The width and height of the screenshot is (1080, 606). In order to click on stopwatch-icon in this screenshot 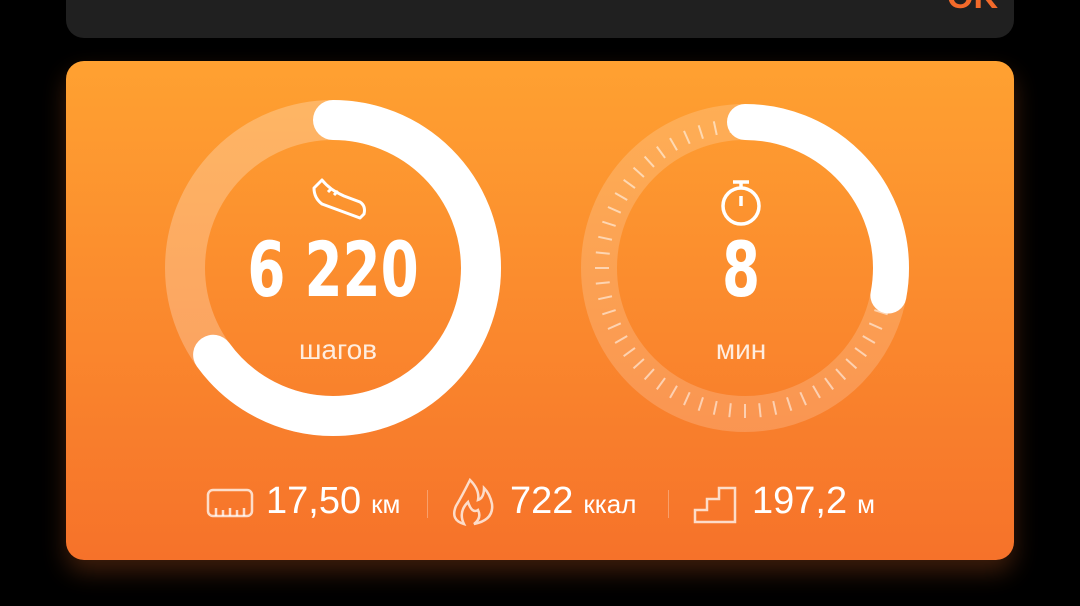, I will do `click(741, 203)`.